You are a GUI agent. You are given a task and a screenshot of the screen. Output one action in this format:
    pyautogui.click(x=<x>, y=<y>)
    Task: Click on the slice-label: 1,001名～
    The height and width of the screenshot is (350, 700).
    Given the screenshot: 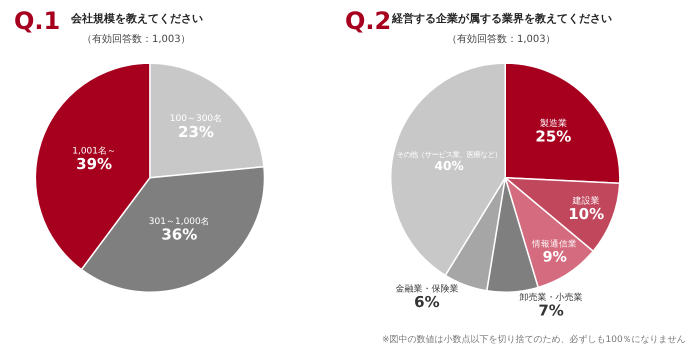 What is the action you would take?
    pyautogui.click(x=94, y=150)
    